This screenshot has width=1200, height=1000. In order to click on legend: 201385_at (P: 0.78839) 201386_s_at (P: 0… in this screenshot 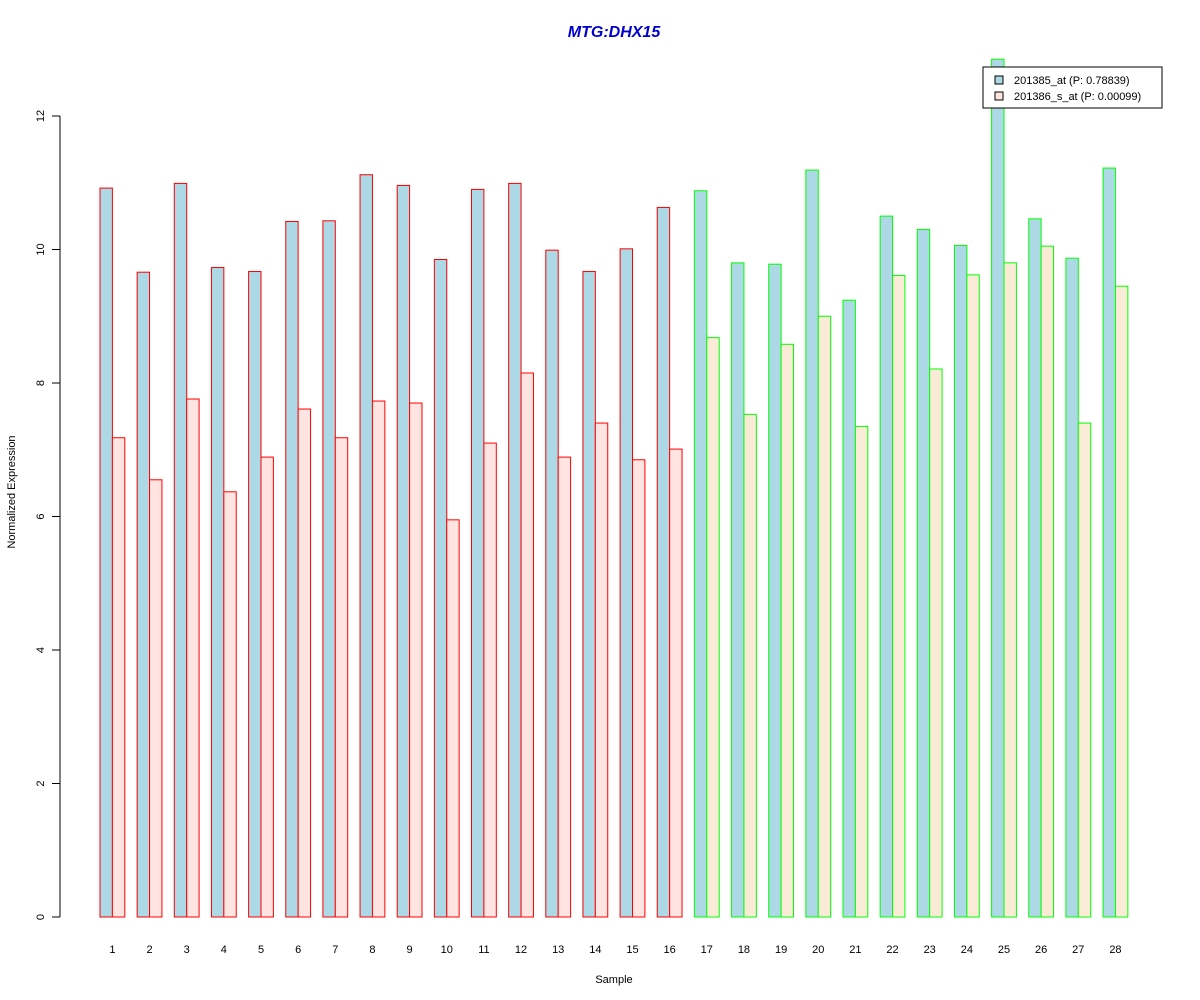, I will do `click(1072, 87)`.